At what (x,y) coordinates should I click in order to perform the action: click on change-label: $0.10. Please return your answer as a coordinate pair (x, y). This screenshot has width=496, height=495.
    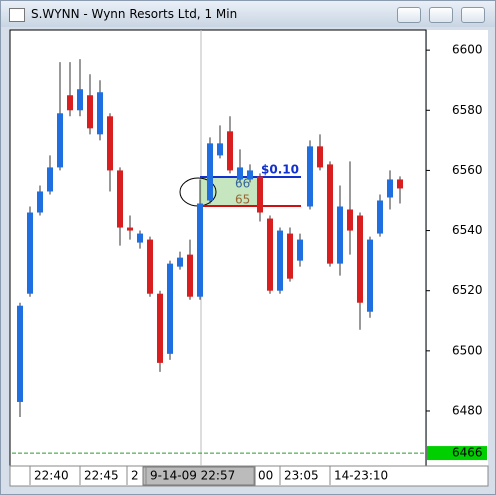
    Looking at the image, I should click on (280, 170).